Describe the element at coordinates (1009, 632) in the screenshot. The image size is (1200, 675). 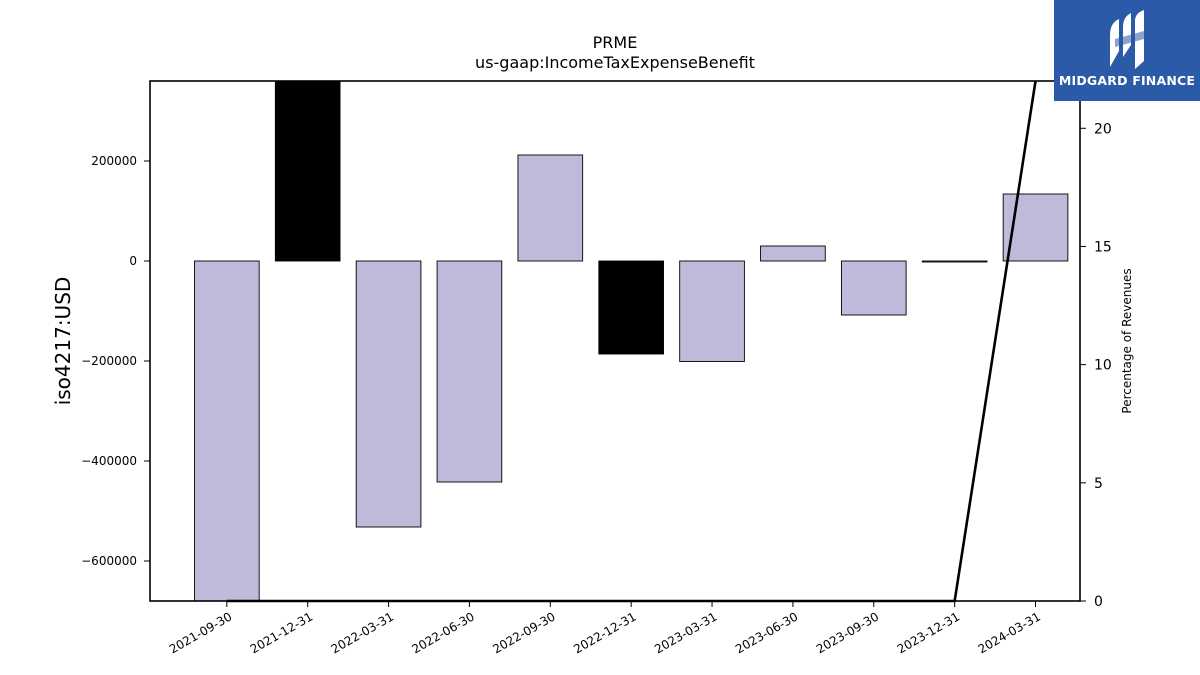
I see `x-tick-label: 2024-03-31` at that location.